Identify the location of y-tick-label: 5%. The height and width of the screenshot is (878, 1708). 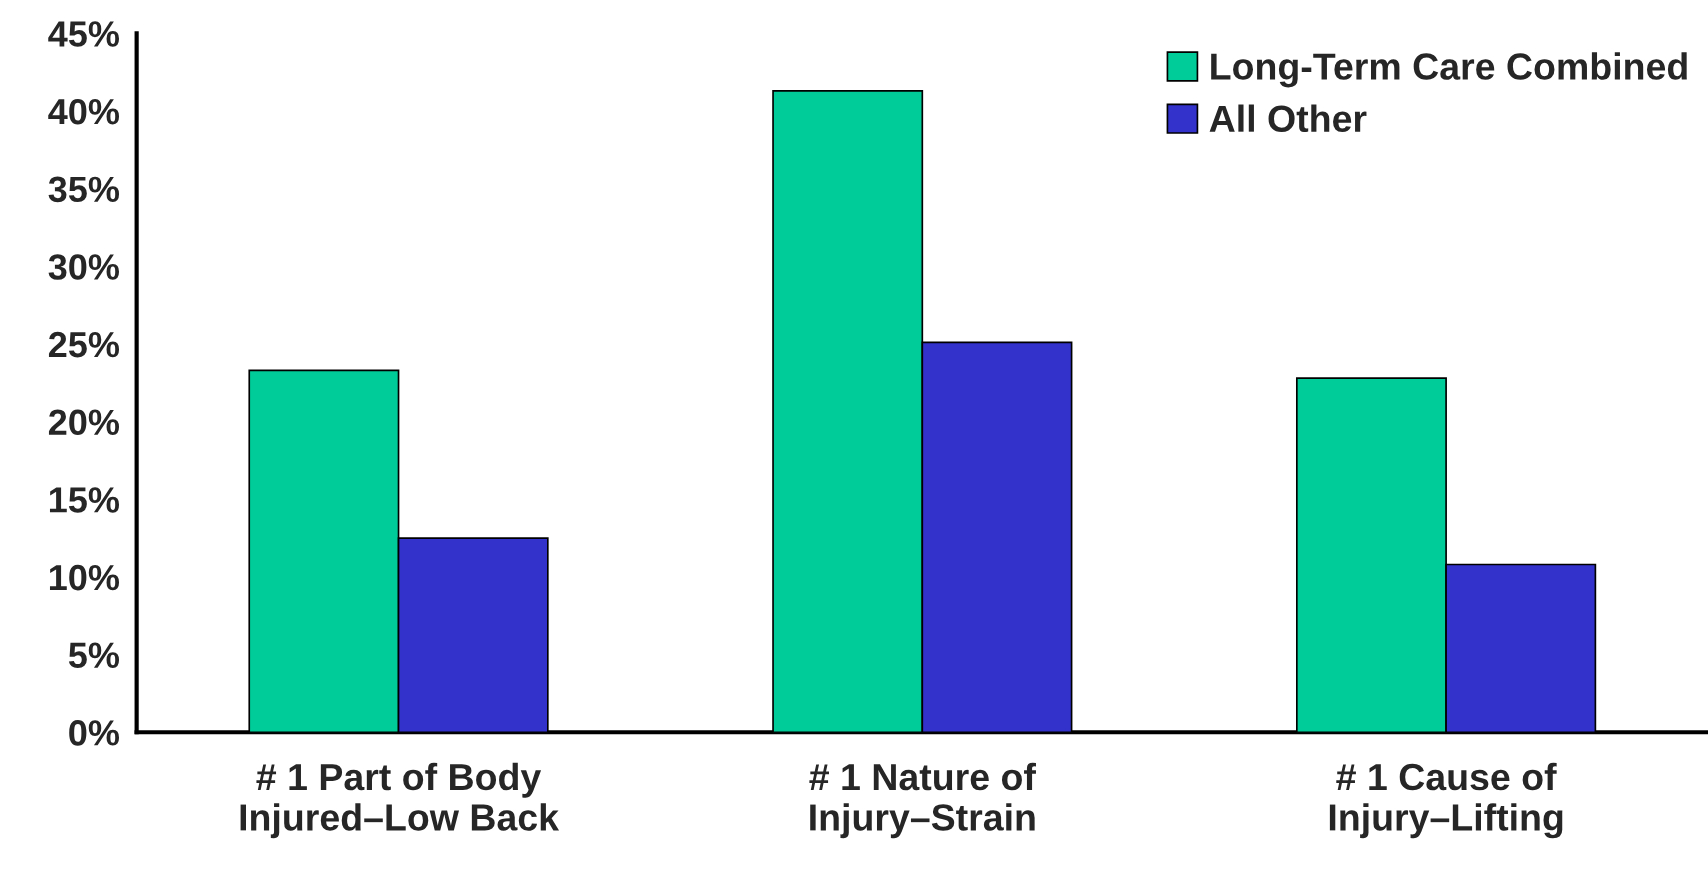
(94, 655).